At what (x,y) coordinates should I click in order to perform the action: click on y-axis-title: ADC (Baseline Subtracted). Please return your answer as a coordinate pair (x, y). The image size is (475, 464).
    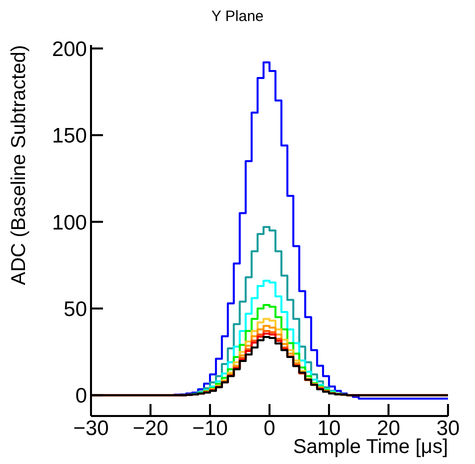
    Looking at the image, I should click on (19, 166).